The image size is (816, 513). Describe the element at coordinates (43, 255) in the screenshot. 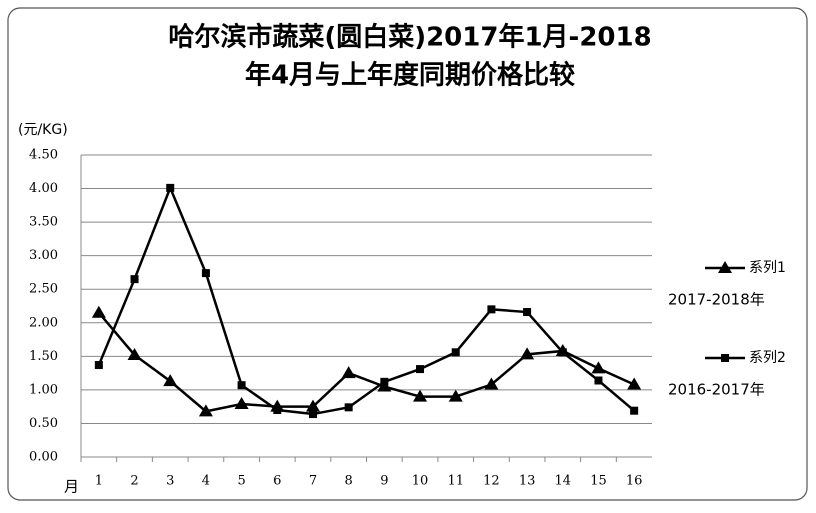

I see `y-tick-label: 3.00` at that location.